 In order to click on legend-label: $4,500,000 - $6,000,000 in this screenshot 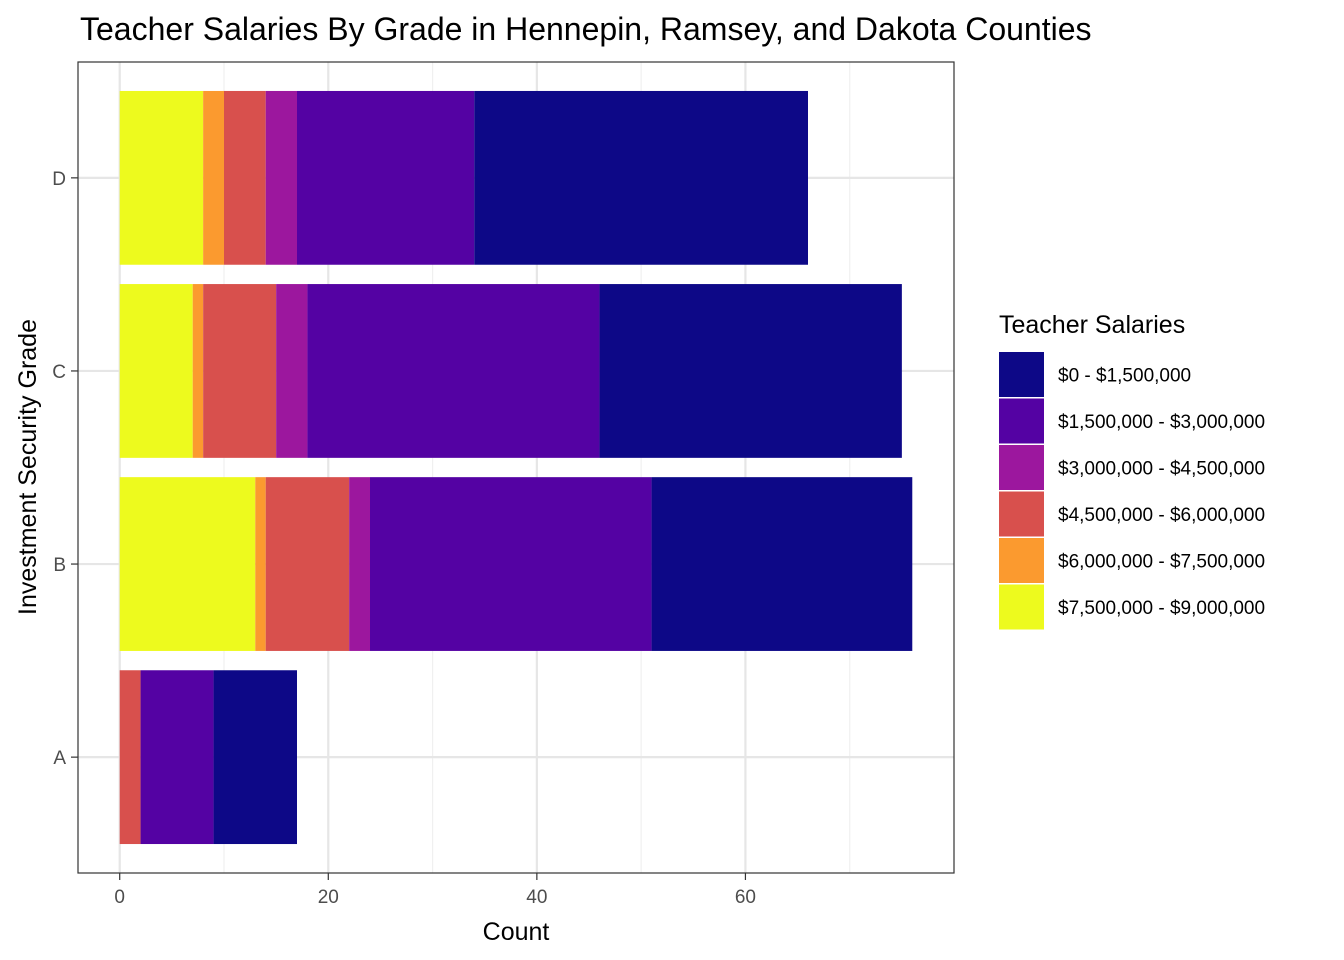, I will do `click(1161, 515)`.